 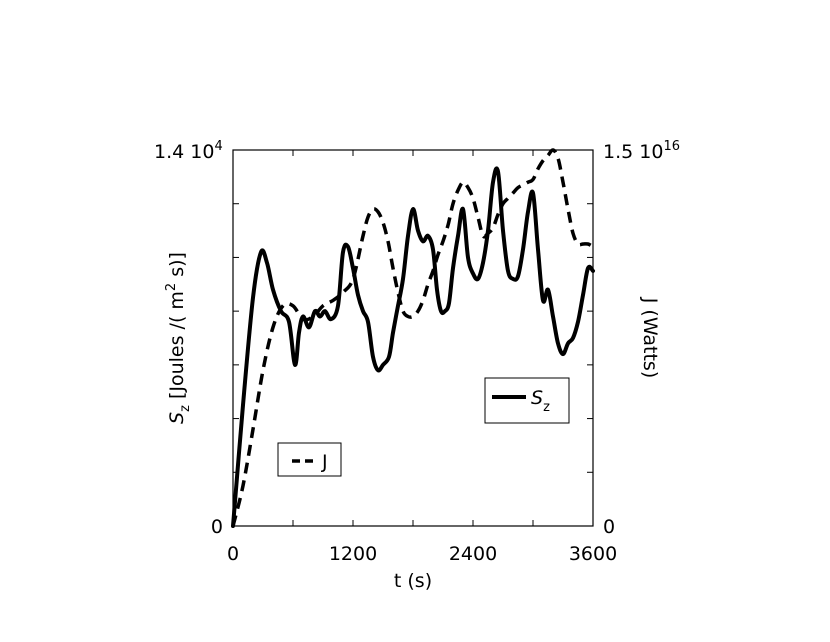 What do you see at coordinates (671, 146) in the screenshot?
I see `right-tick-top-exponent: 16` at bounding box center [671, 146].